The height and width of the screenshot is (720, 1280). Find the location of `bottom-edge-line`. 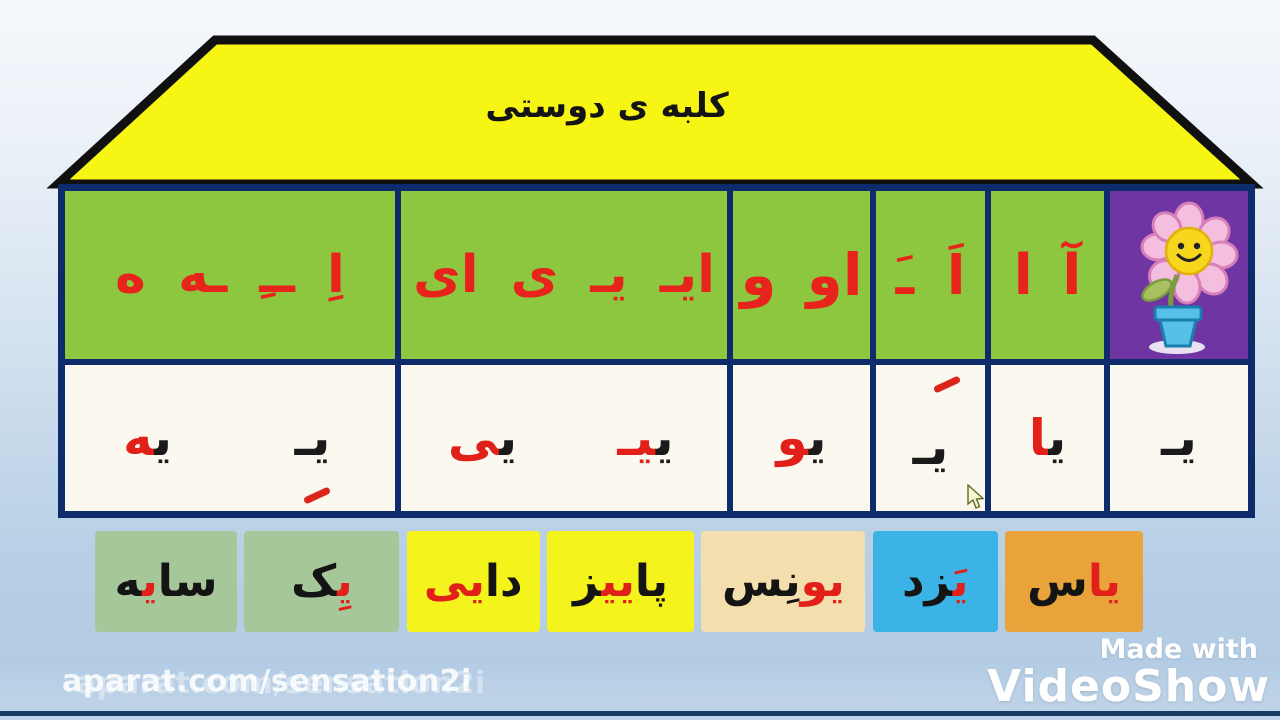

bottom-edge-line is located at coordinates (640, 713).